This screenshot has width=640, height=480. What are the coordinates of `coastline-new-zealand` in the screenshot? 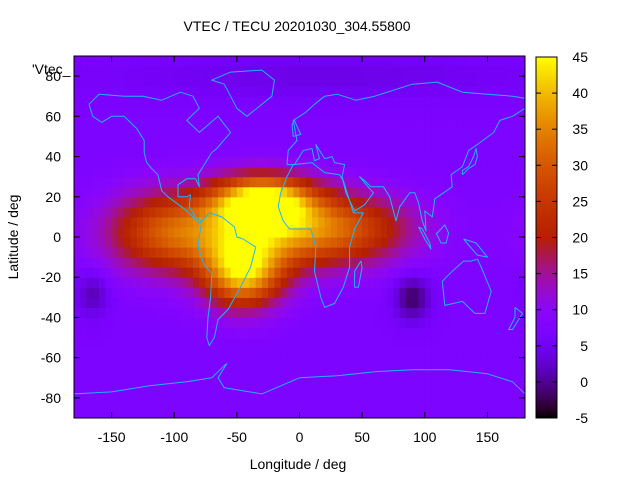 It's located at (515, 318).